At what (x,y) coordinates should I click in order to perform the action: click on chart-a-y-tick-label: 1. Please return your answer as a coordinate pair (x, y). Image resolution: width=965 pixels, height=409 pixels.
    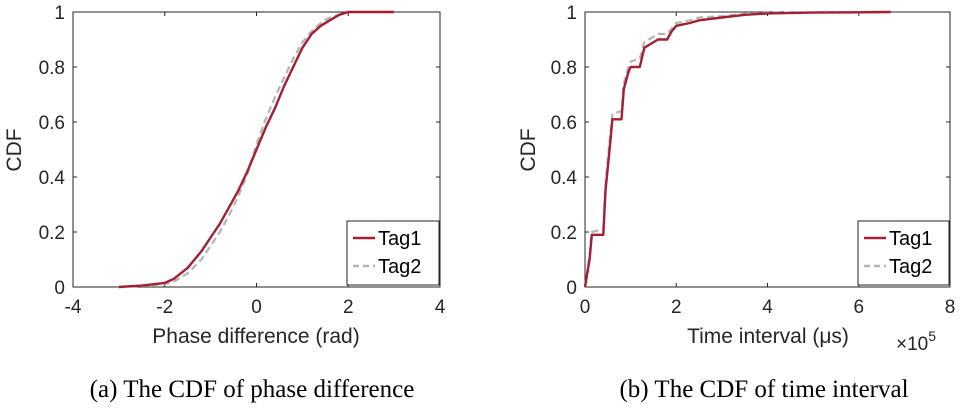
    Looking at the image, I should click on (59, 13).